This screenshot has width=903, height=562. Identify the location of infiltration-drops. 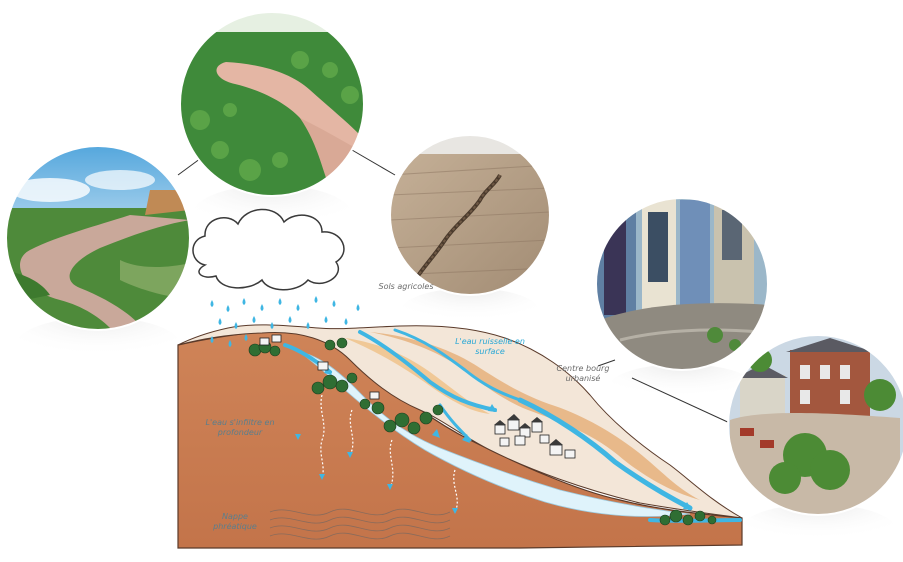
(376, 474).